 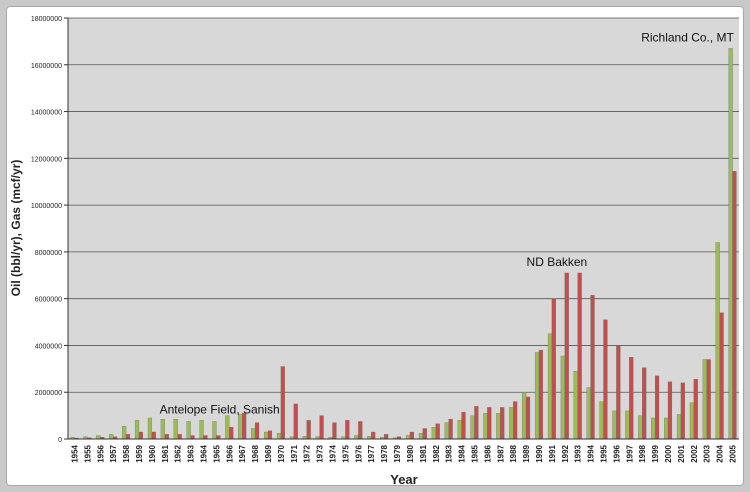 What do you see at coordinates (436, 453) in the screenshot?
I see `x-tick-label: 1982` at bounding box center [436, 453].